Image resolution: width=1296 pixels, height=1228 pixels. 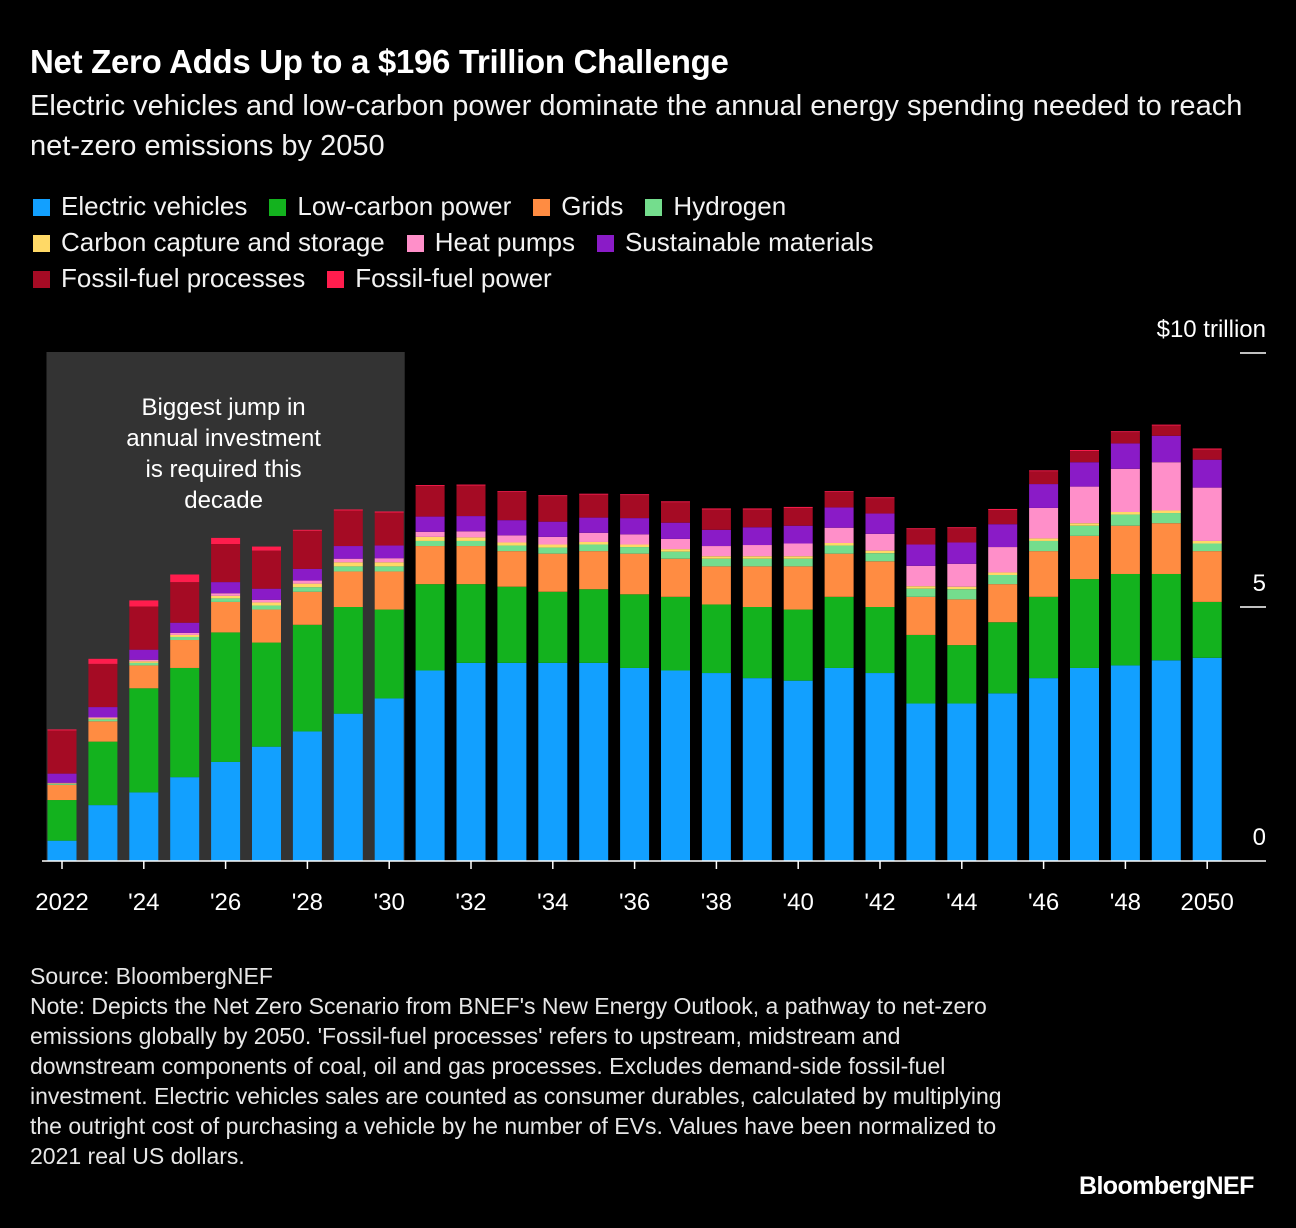 I want to click on legend-label: Sustainable materials, so click(x=749, y=242).